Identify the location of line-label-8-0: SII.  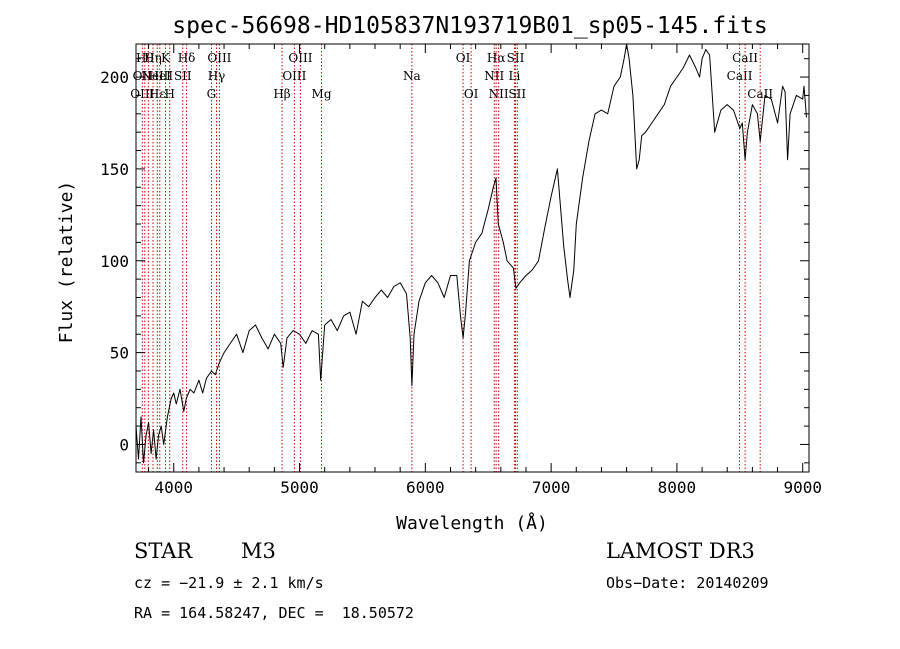
(183, 76).